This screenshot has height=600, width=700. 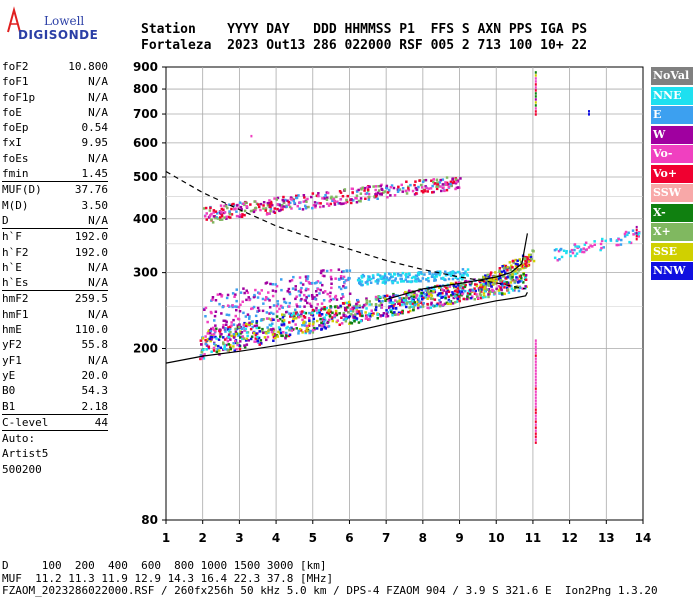 I want to click on param-name: foEs, so click(x=15, y=158).